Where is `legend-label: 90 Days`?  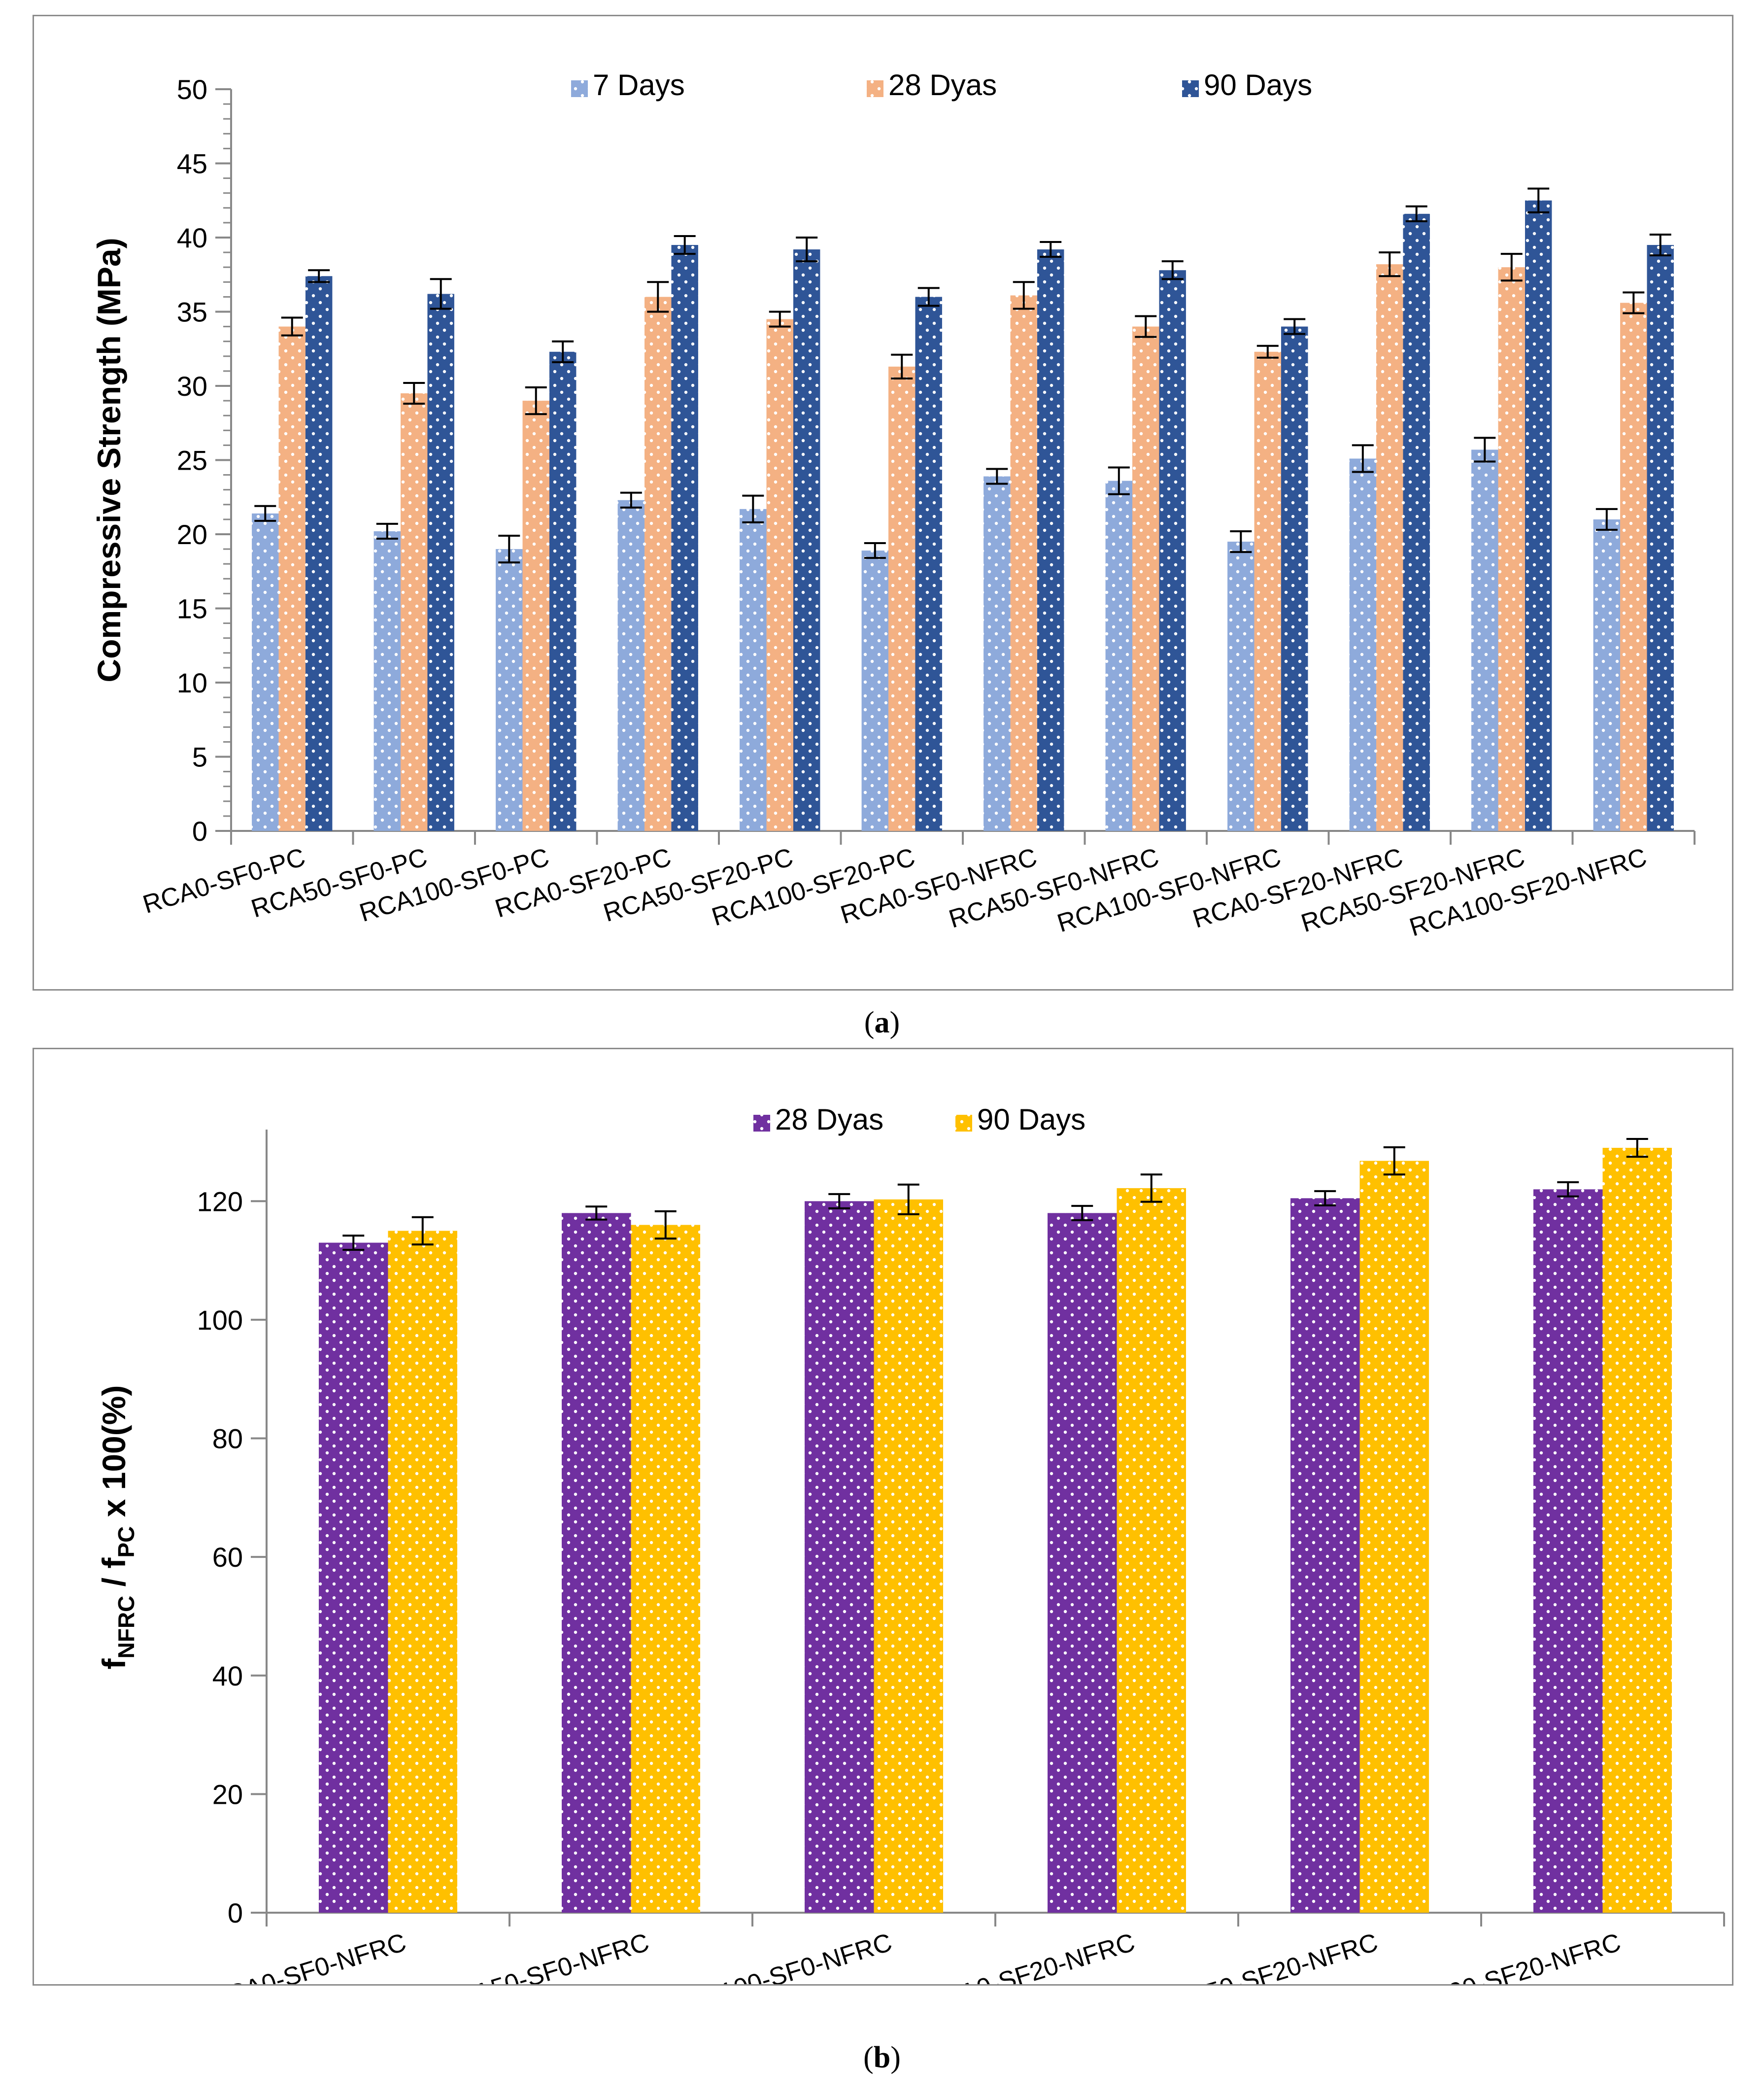
legend-label: 90 Days is located at coordinates (1258, 86).